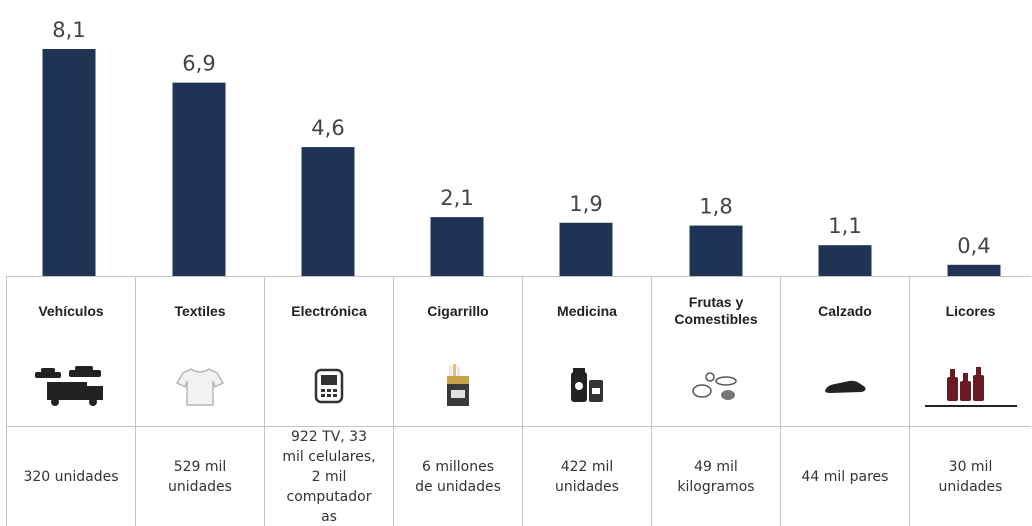 The height and width of the screenshot is (526, 1032). What do you see at coordinates (457, 386) in the screenshot?
I see `cigarette-pack-icon` at bounding box center [457, 386].